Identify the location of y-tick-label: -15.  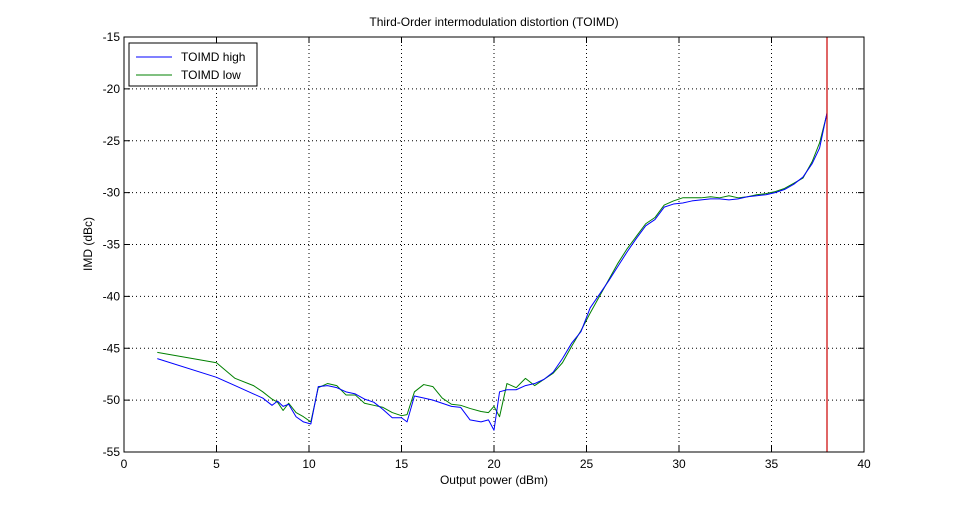
(112, 37).